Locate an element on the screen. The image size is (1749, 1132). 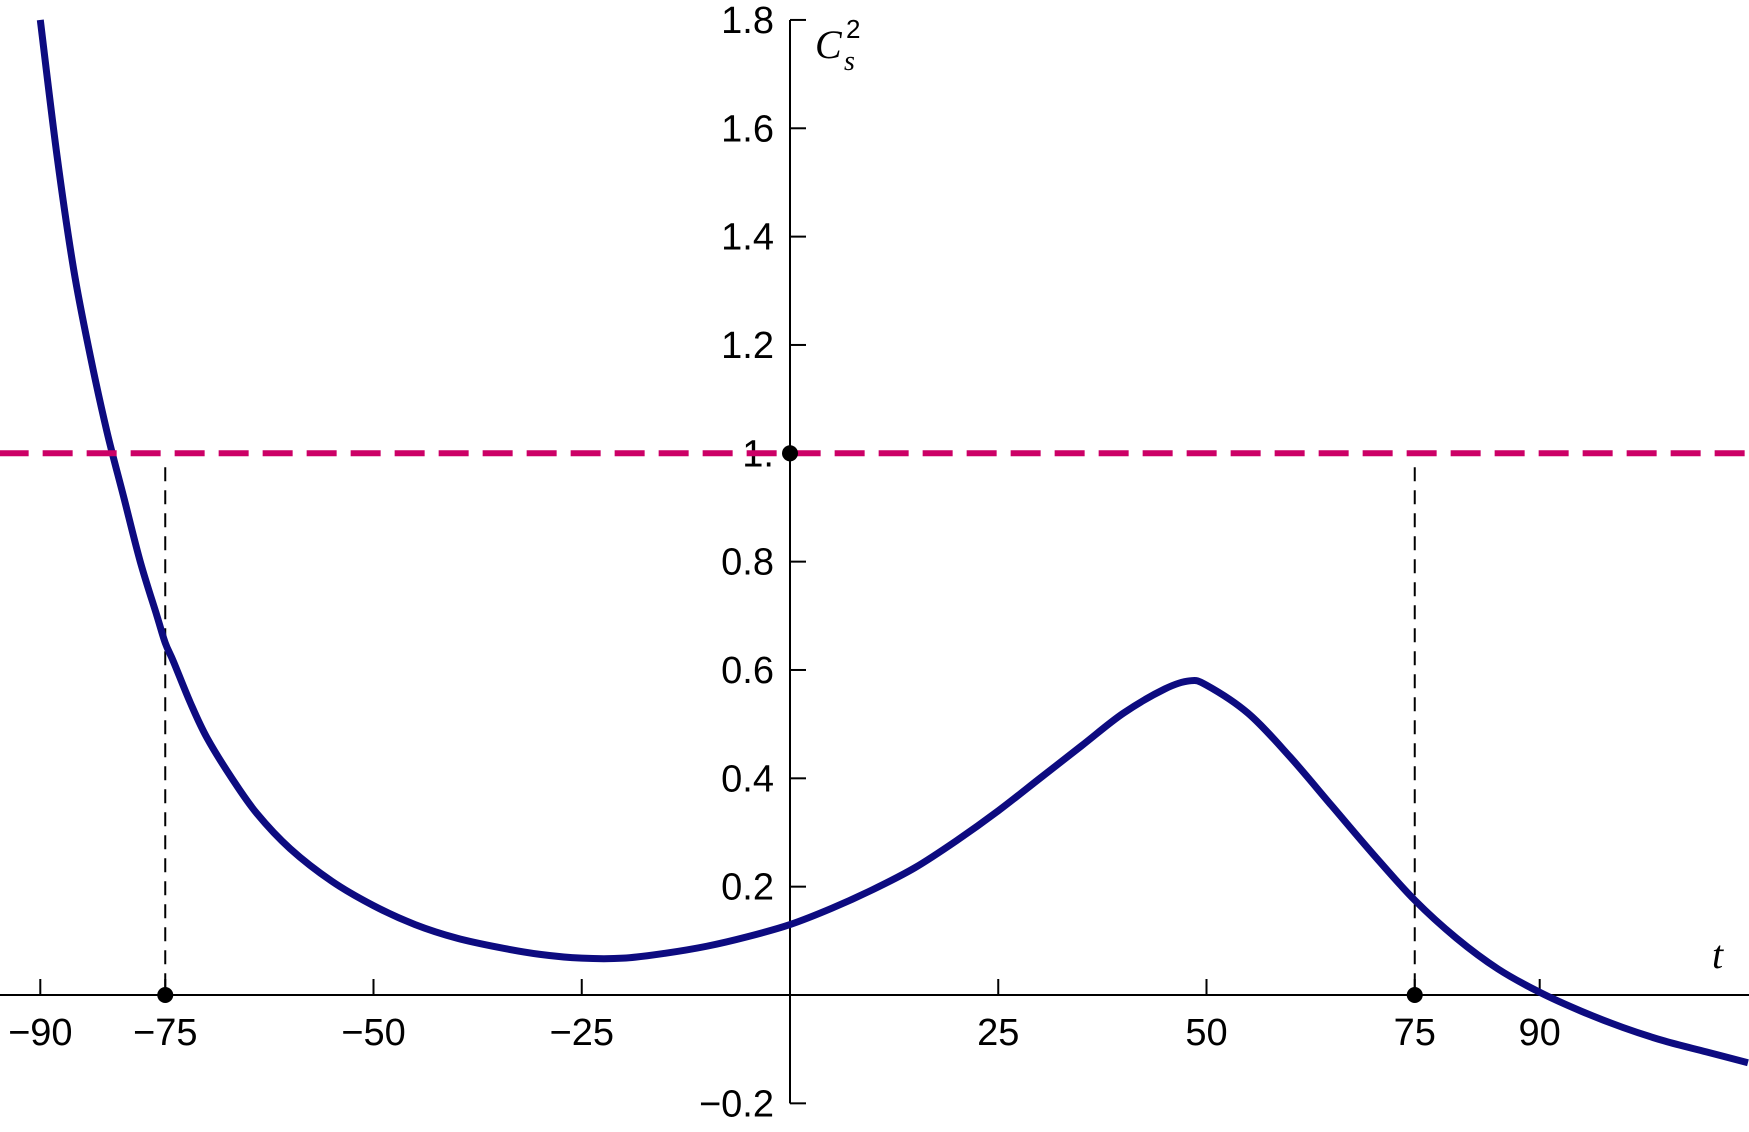
y-axis-title: C is located at coordinates (829, 44).